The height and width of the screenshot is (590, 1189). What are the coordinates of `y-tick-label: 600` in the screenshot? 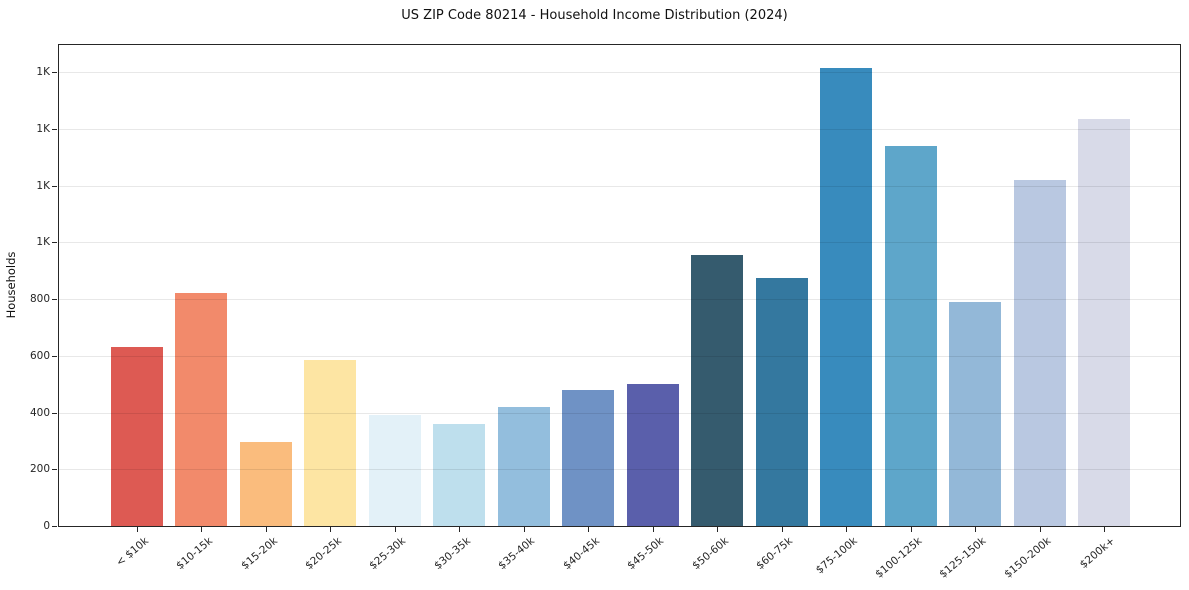 It's located at (39, 355).